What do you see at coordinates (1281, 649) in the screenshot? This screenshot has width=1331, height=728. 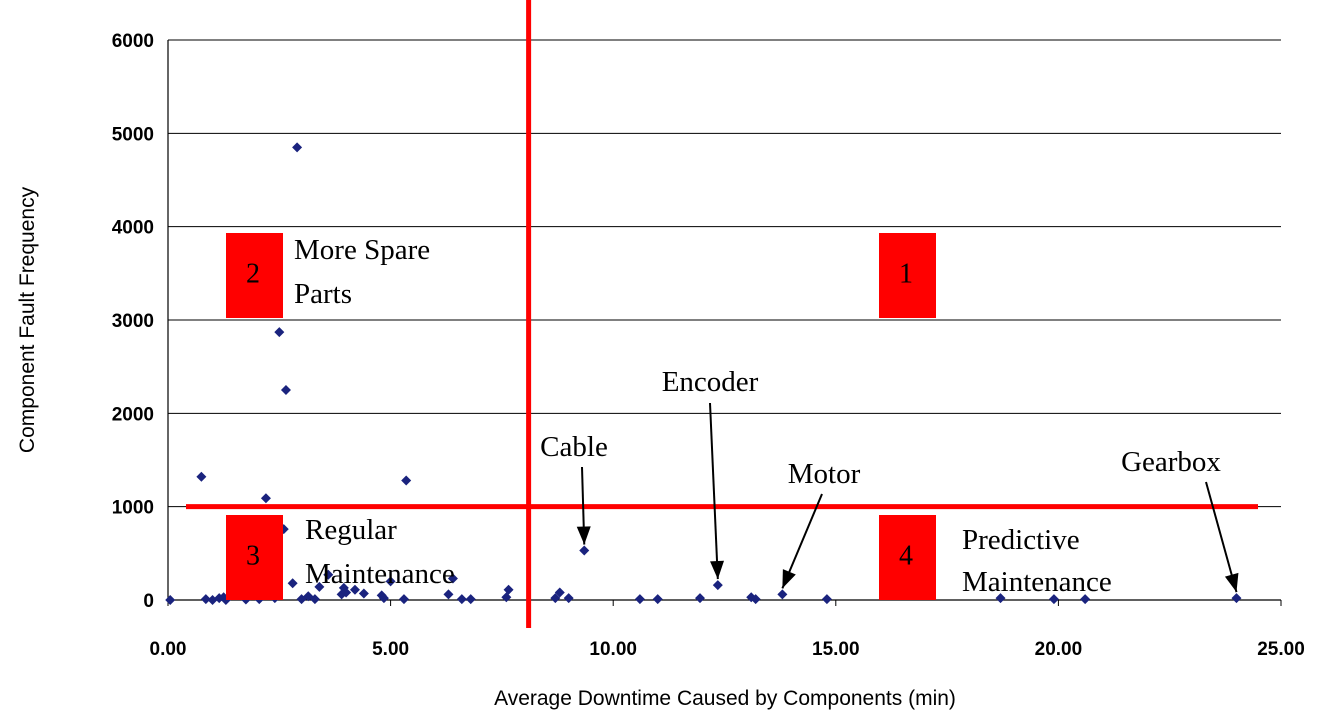 I see `x-tick-label: 25.00` at bounding box center [1281, 649].